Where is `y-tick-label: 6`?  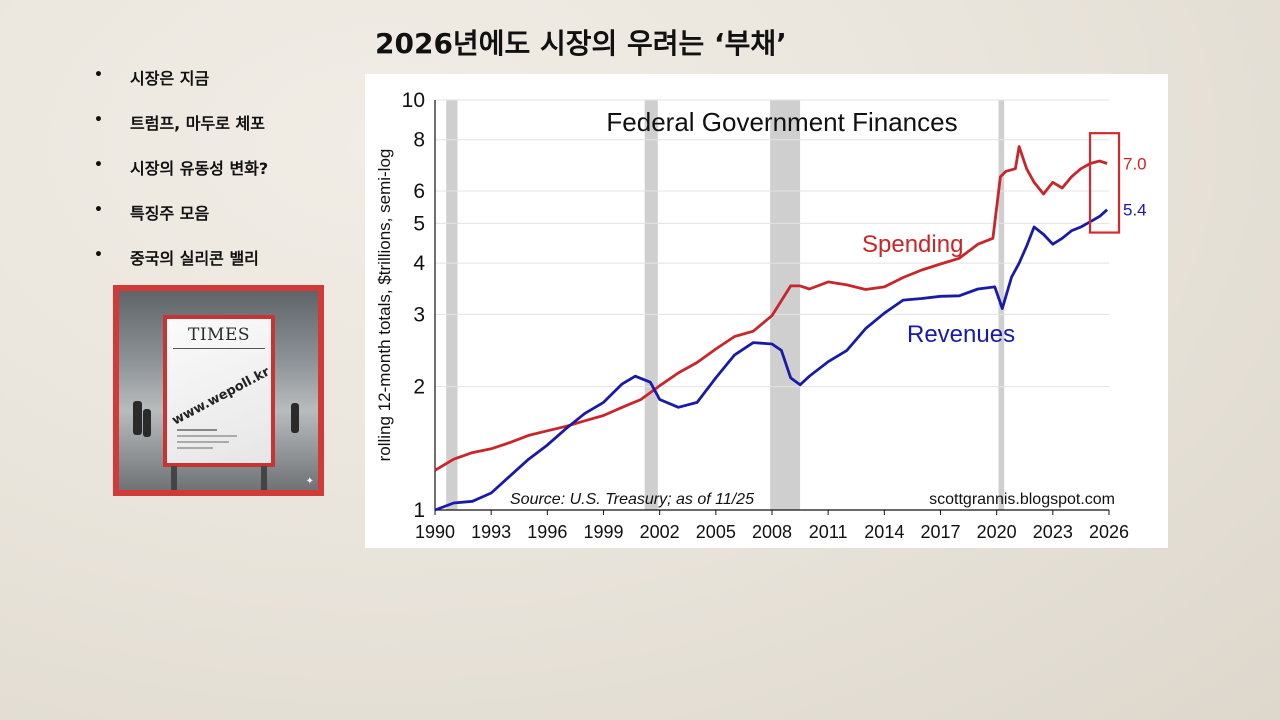 y-tick-label: 6 is located at coordinates (419, 191).